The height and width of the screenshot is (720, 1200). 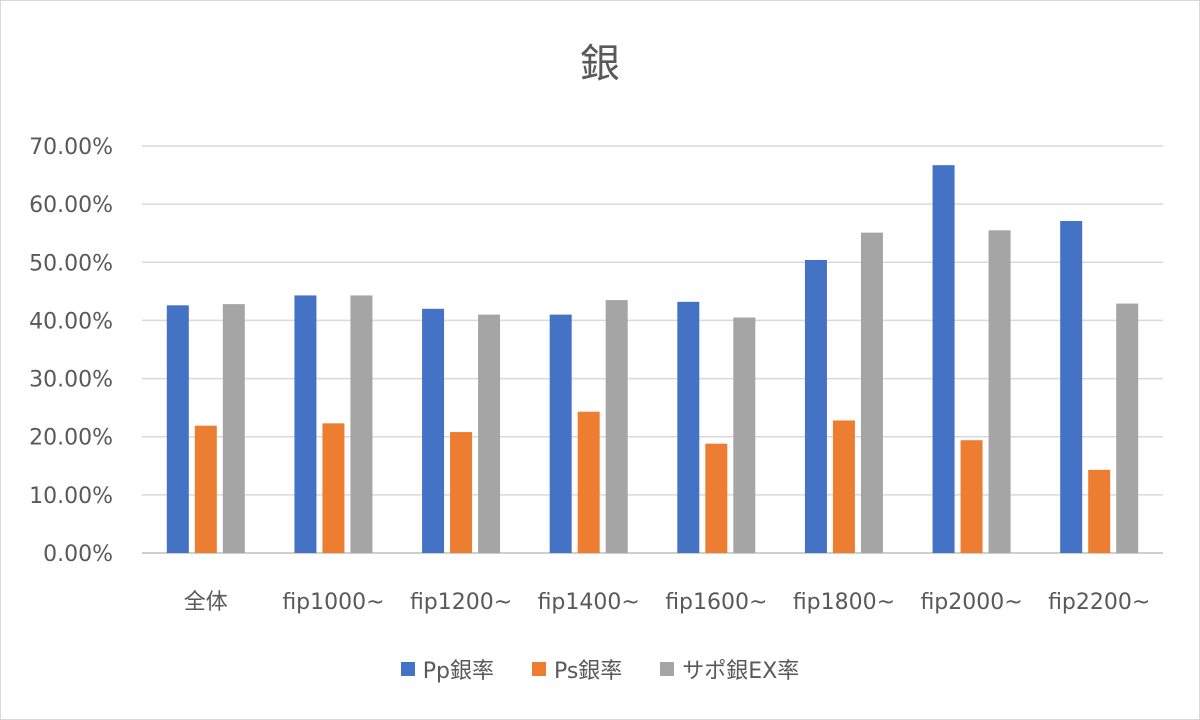 I want to click on y-tick-label: 70.00%, so click(x=71, y=147).